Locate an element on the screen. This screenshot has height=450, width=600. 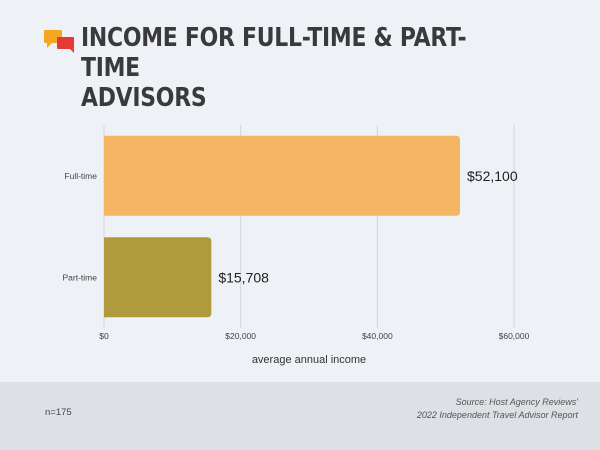
x-tick-label: $40,000 is located at coordinates (377, 336).